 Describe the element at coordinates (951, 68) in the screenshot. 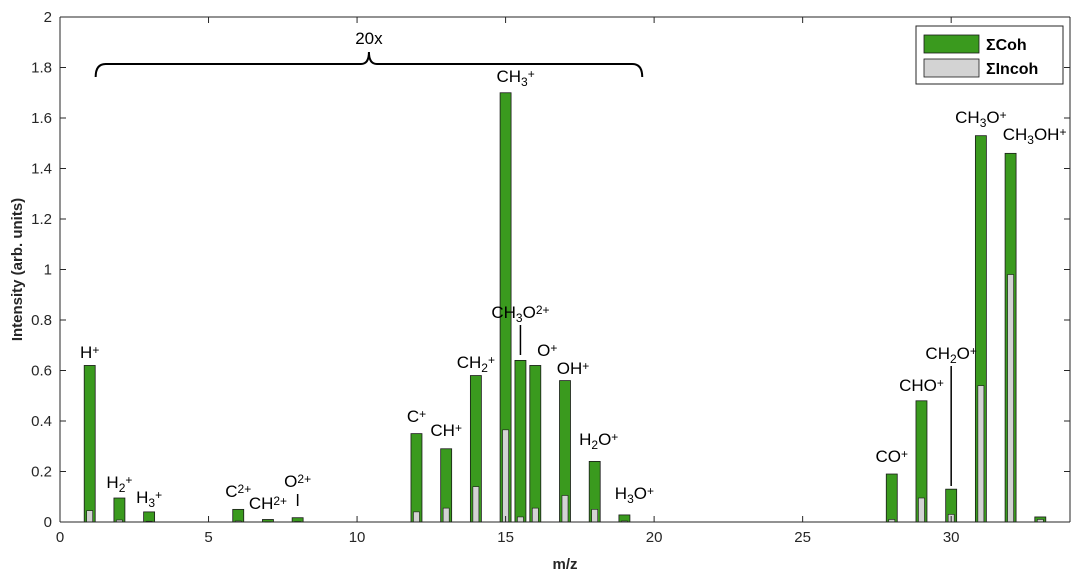

I see `legend-swatch-incoh` at that location.